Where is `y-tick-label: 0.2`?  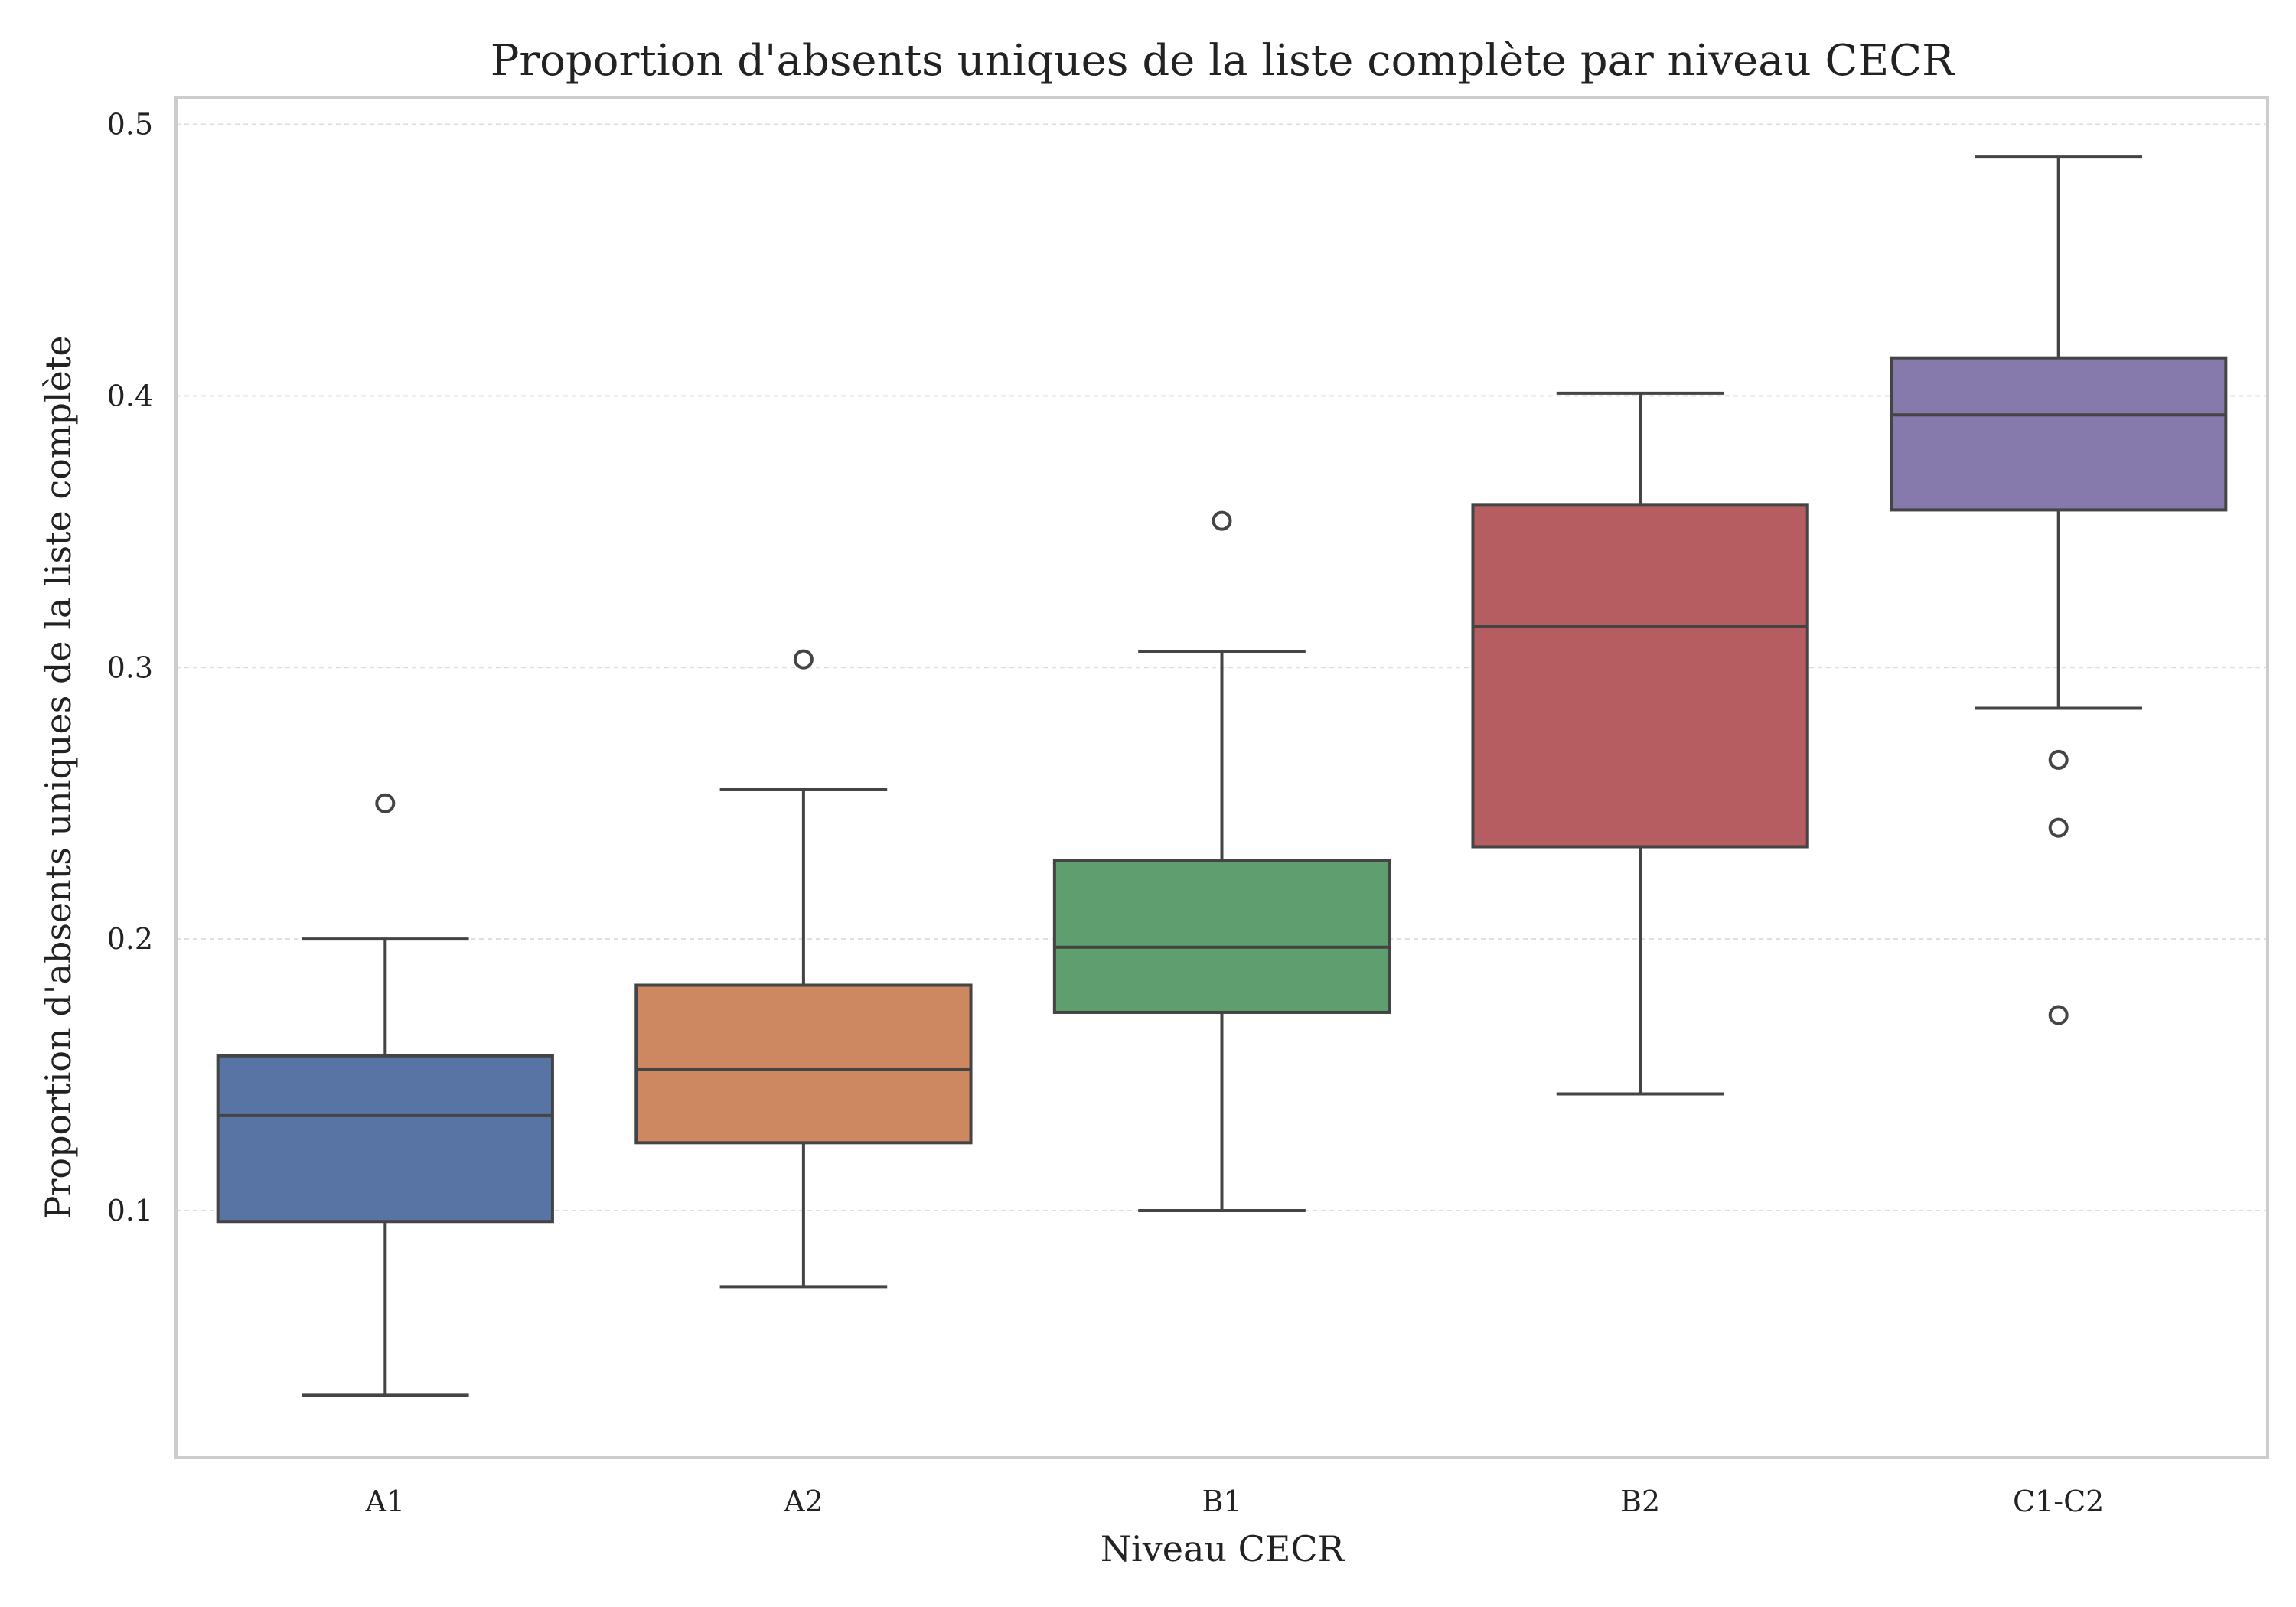 y-tick-label: 0.2 is located at coordinates (130, 939).